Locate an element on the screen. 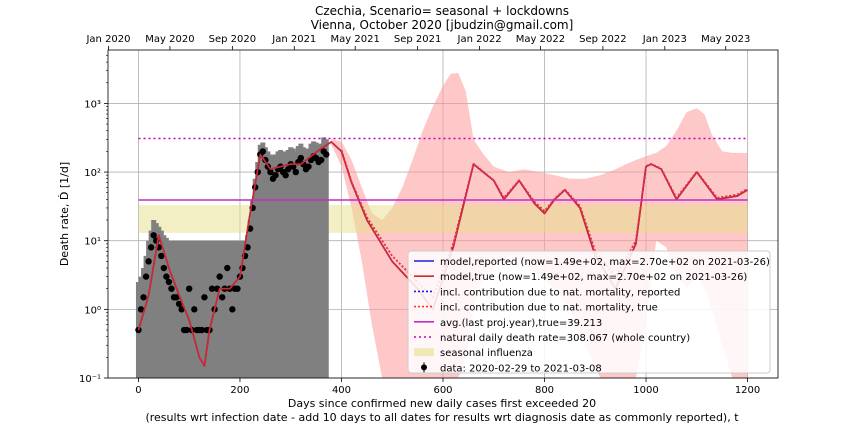  x-tick-label: 1200 is located at coordinates (747, 390).